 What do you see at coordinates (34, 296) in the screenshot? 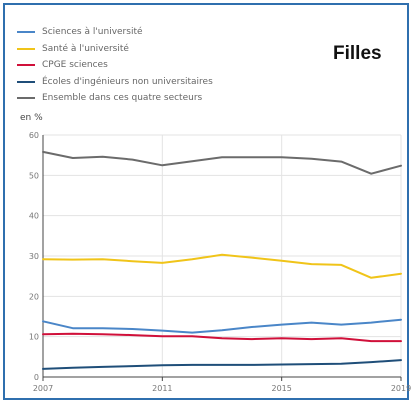
I see `y-tick-label: 20` at bounding box center [34, 296].